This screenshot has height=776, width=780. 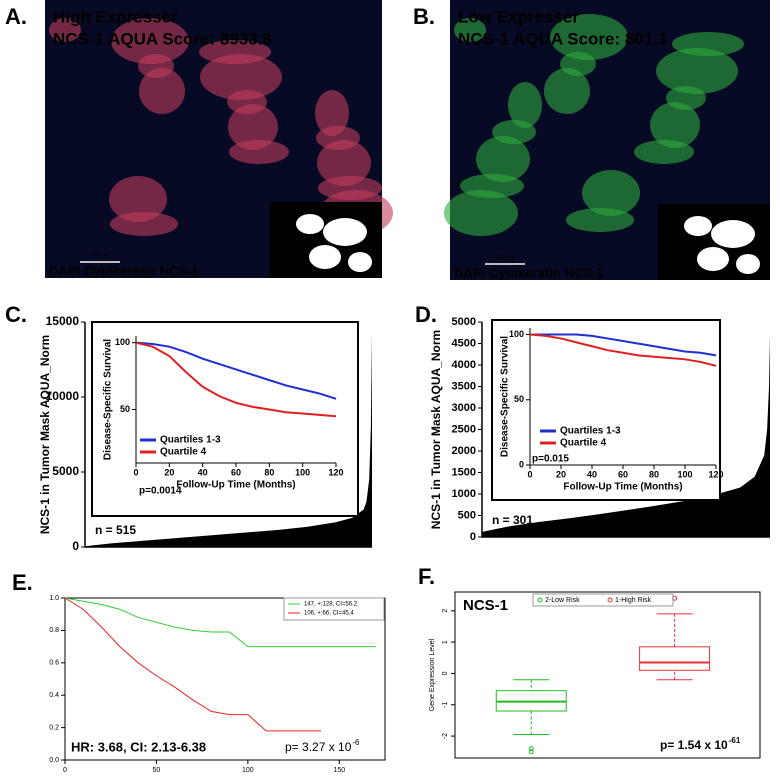 I want to click on box, so click(x=675, y=658).